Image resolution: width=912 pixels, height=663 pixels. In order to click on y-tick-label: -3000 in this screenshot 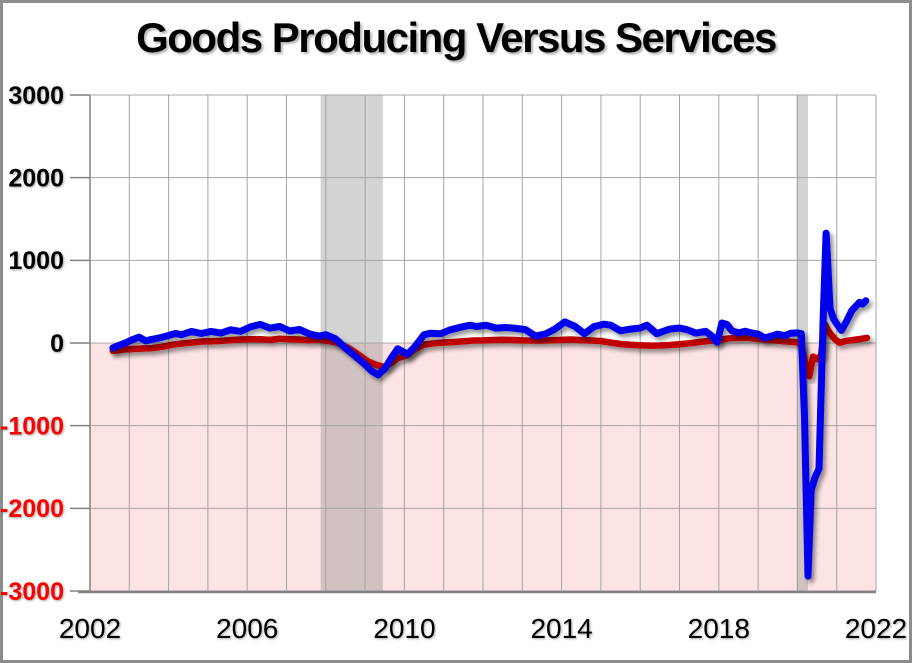, I will do `click(32, 592)`.